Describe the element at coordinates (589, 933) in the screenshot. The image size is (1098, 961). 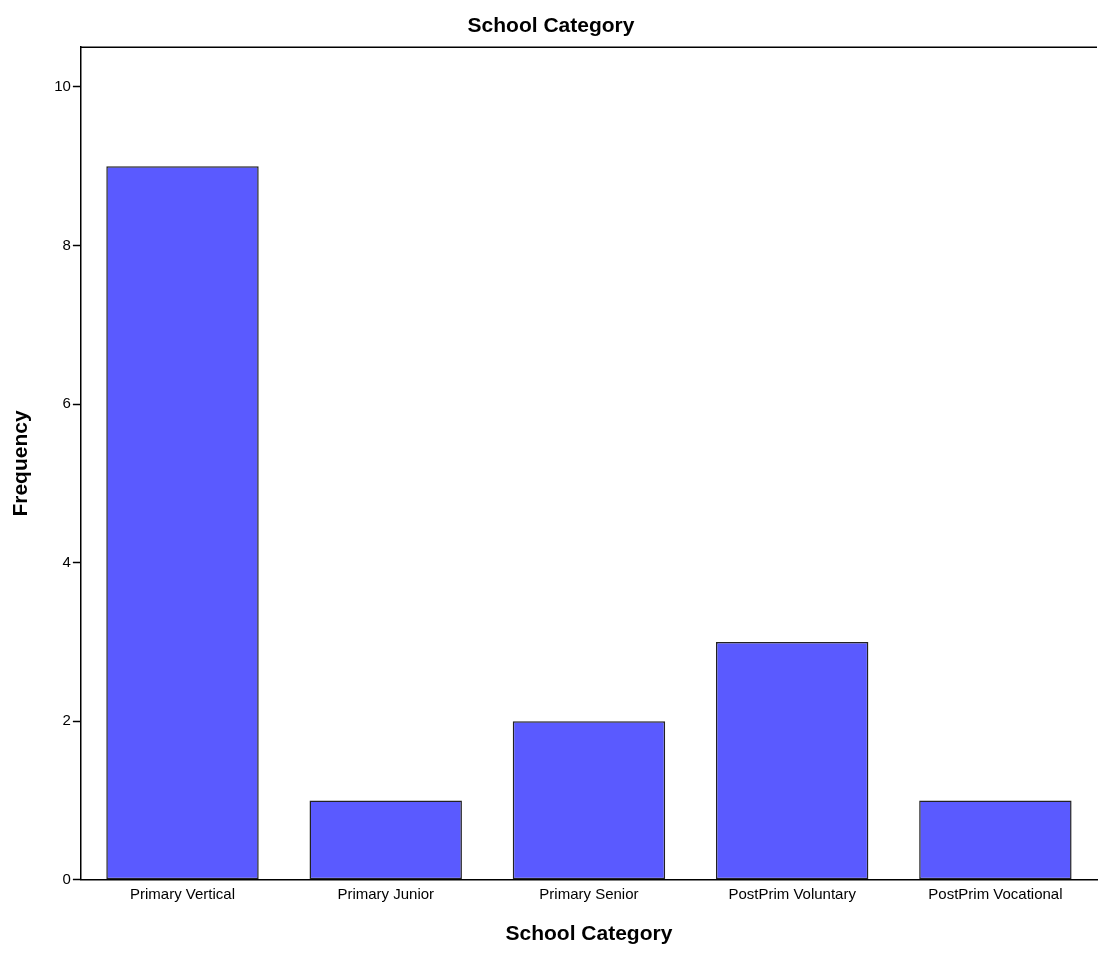
I see `x-axis-title: School Category` at that location.